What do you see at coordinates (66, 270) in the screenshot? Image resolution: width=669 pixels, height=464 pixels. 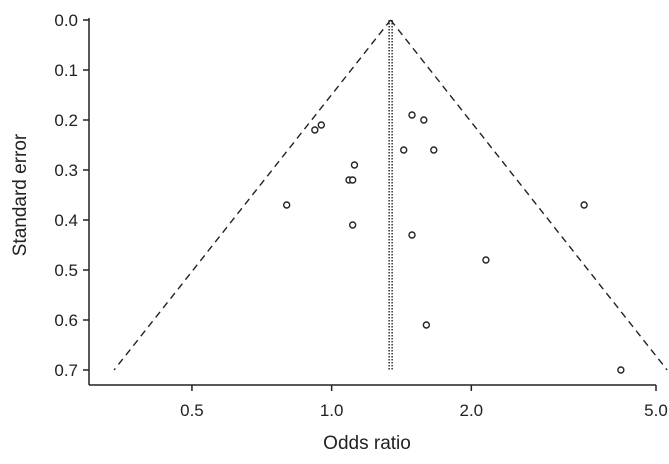 I see `y-tick-label: 0.5` at bounding box center [66, 270].